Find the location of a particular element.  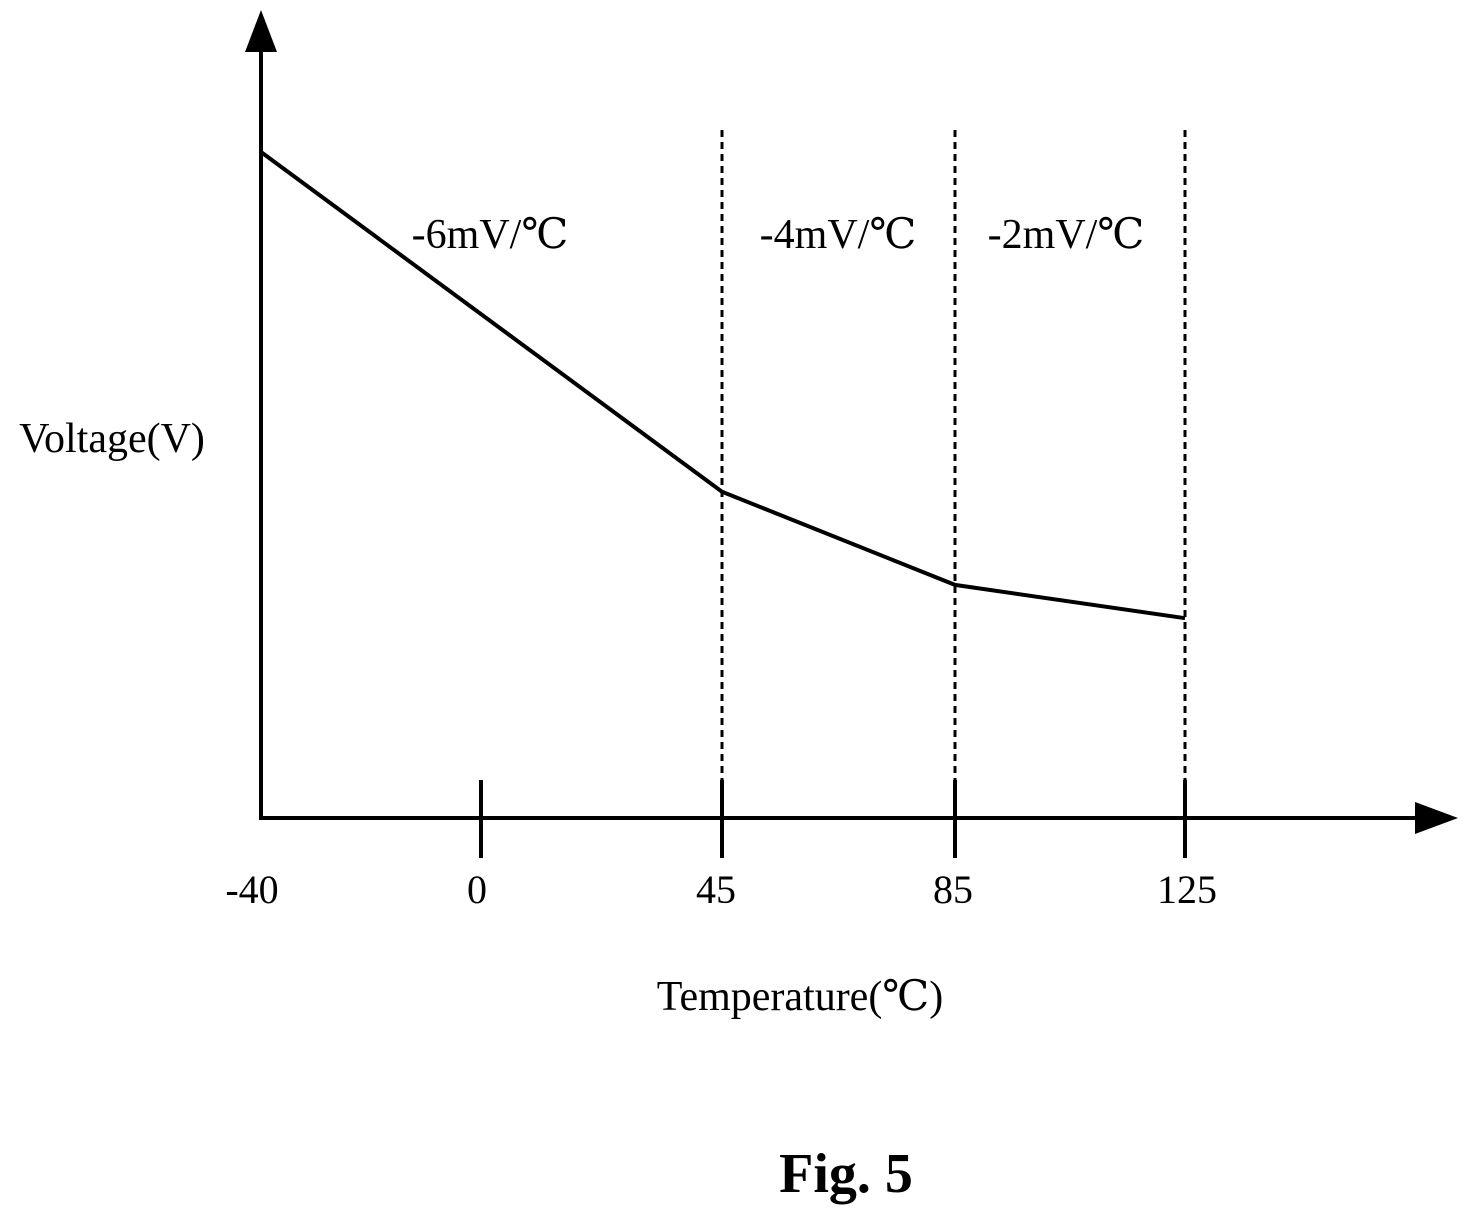

x-tick-label: -40 is located at coordinates (251, 889).